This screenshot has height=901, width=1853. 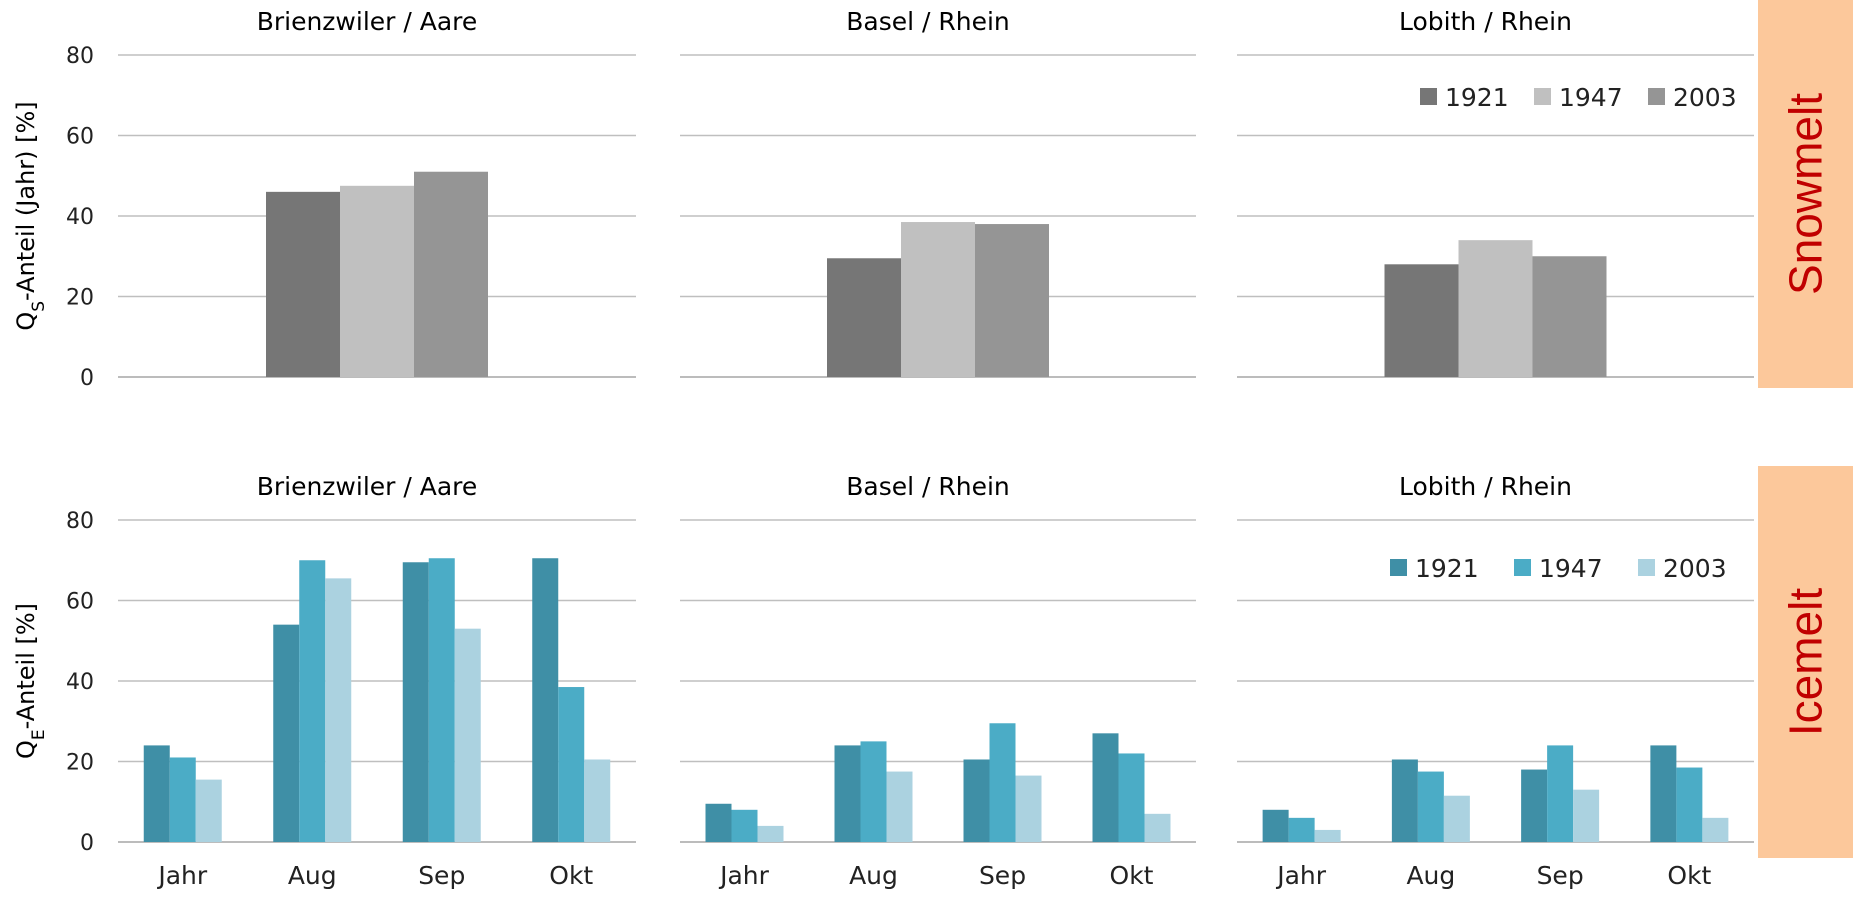 I want to click on side-band-snowmelt: Snowmelt, so click(x=1805, y=194).